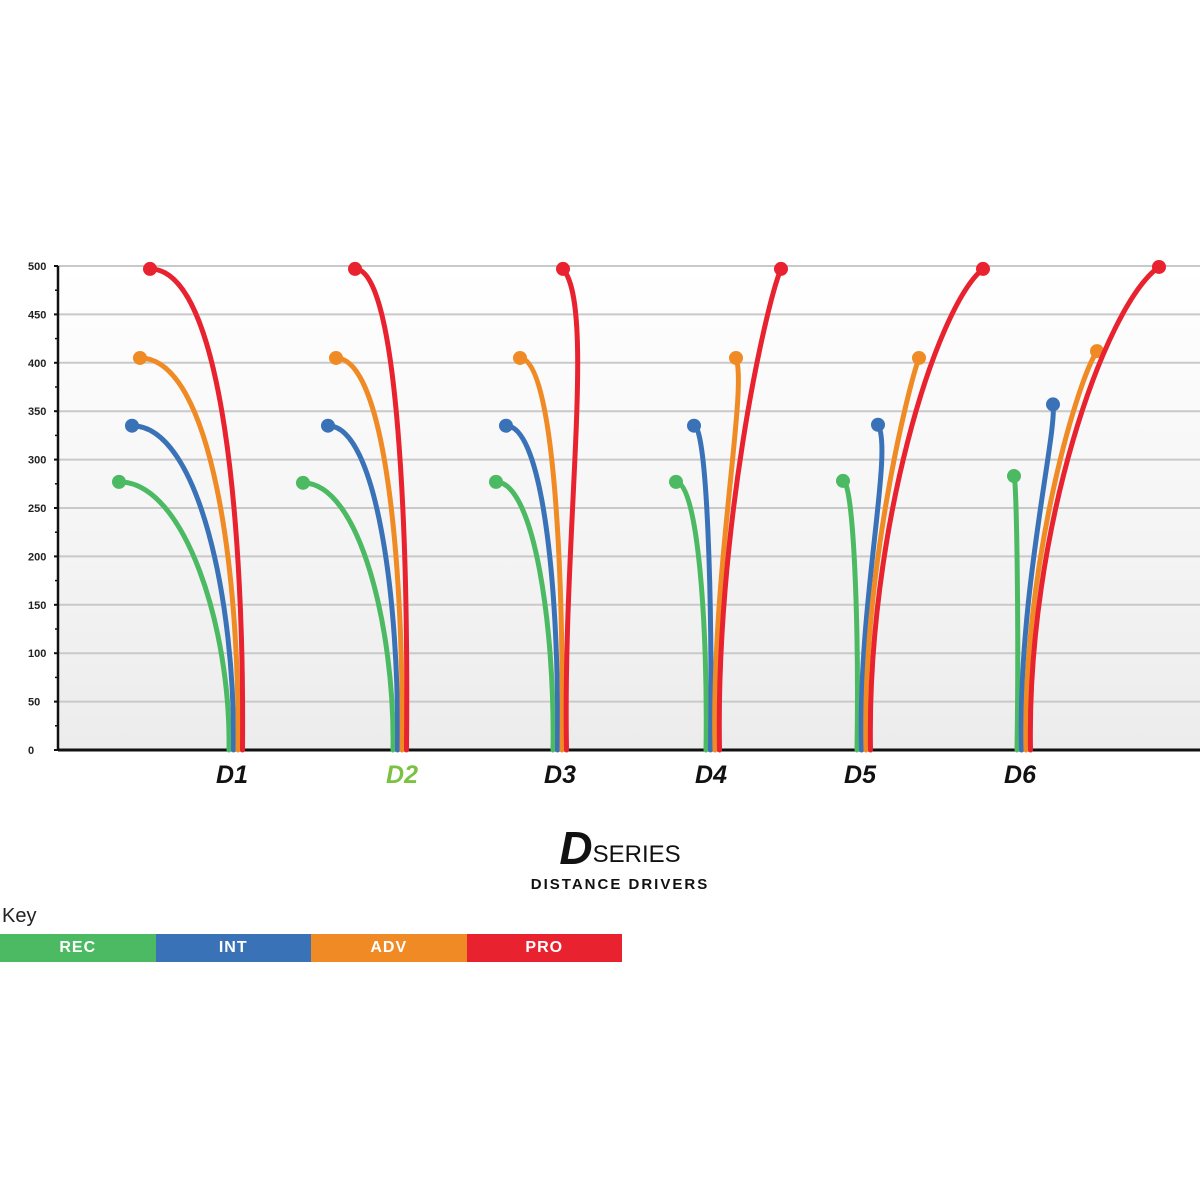 The width and height of the screenshot is (1200, 1200). What do you see at coordinates (37, 461) in the screenshot?
I see `y-tick-label: 300` at bounding box center [37, 461].